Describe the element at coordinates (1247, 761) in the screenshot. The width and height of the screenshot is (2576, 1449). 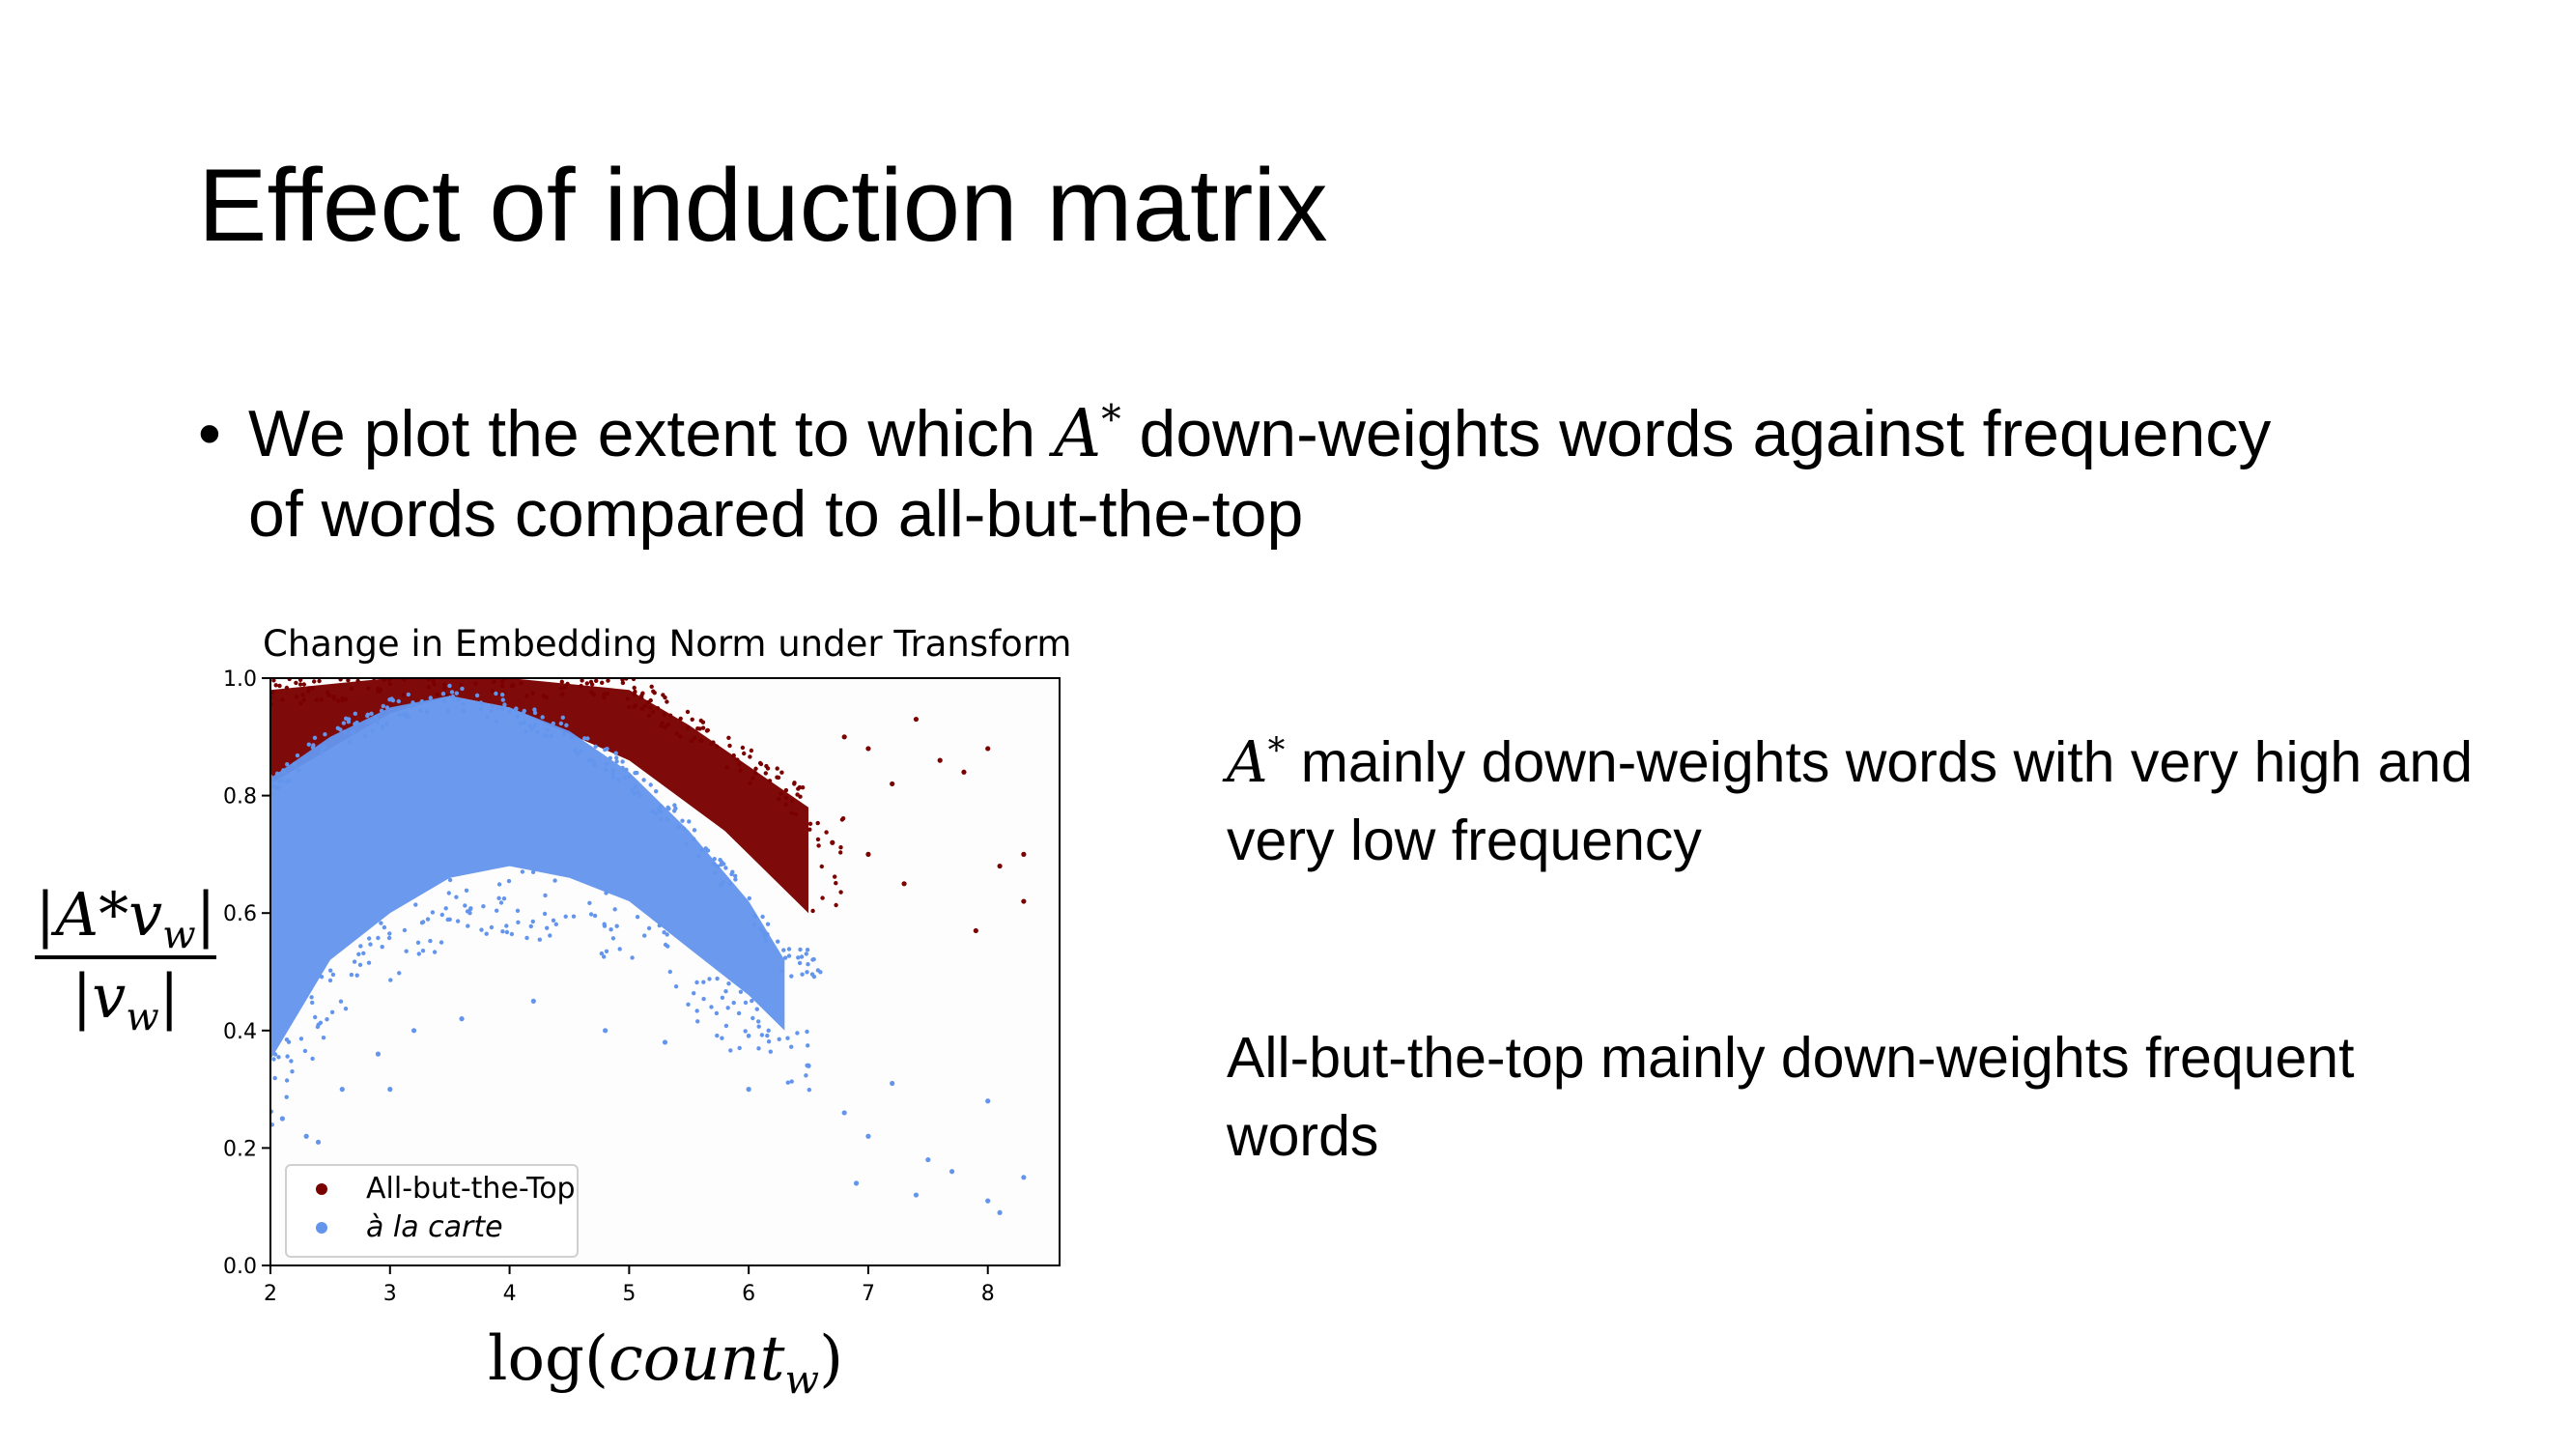
I see `note1-symbol-base: A` at that location.